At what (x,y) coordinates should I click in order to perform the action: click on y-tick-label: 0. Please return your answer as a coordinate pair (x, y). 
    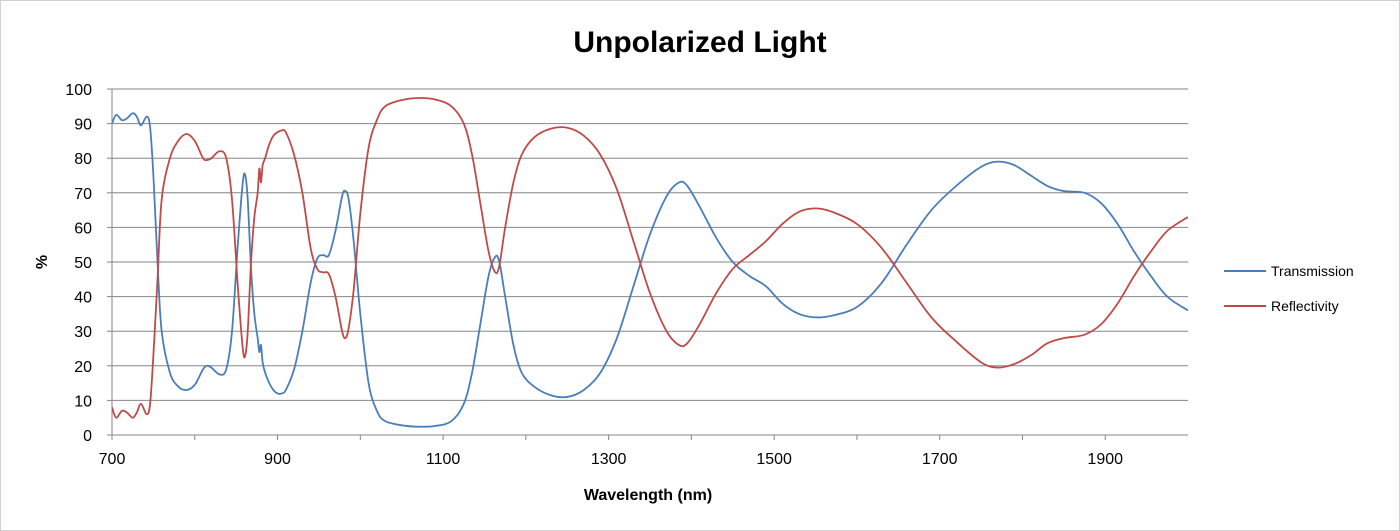
    Looking at the image, I should click on (87, 436).